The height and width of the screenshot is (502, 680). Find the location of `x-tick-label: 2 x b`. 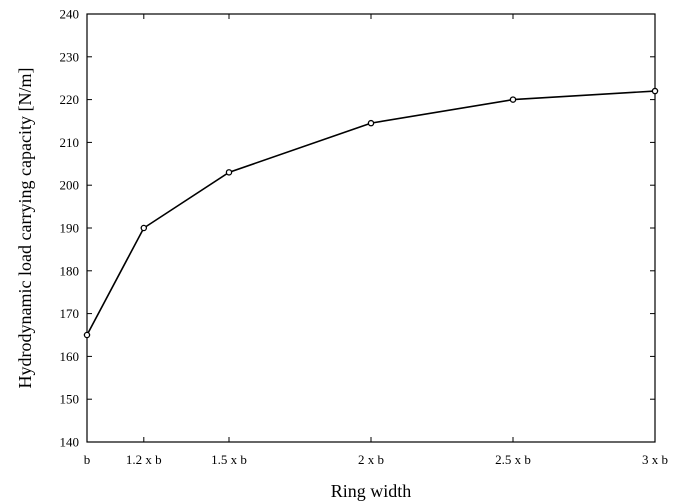

x-tick-label: 2 x b is located at coordinates (371, 459).